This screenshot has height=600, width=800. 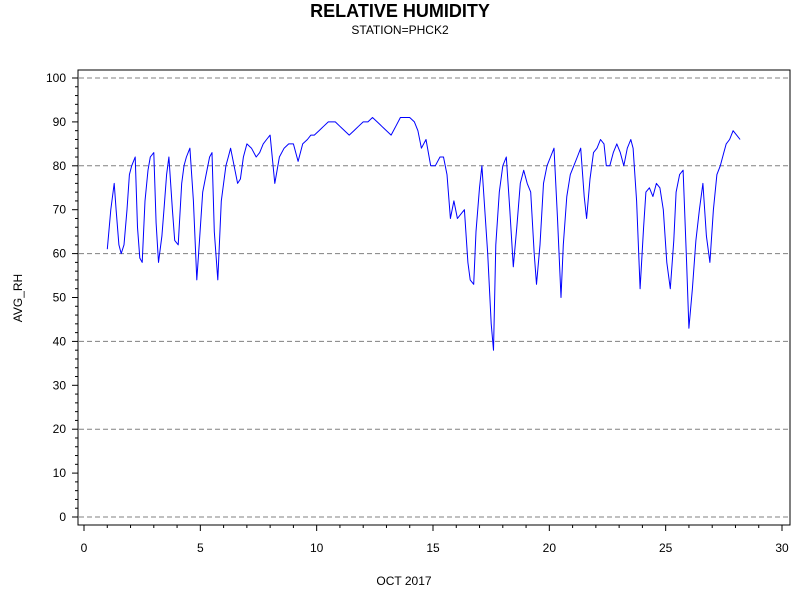 I want to click on y-tick-label: 10, so click(x=60, y=473).